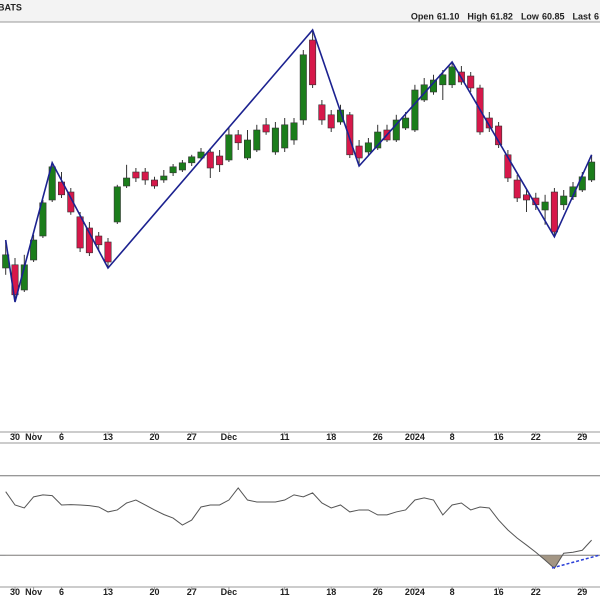  What do you see at coordinates (530, 16) in the screenshot?
I see `quote-label: Low` at bounding box center [530, 16].